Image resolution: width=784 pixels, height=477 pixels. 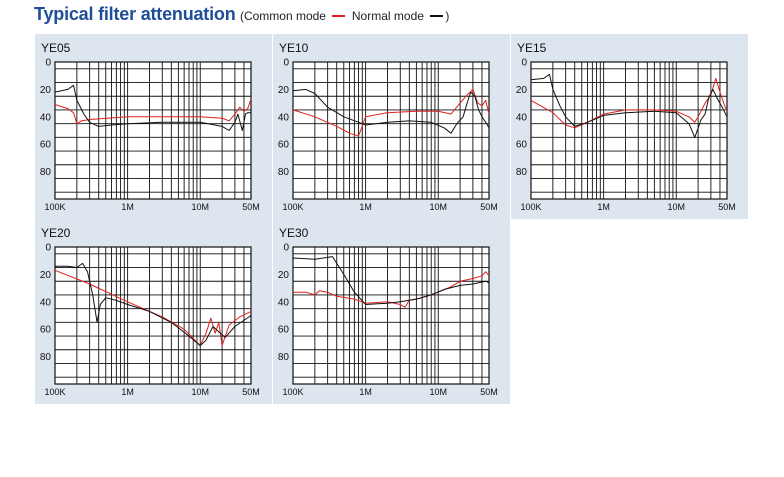 What do you see at coordinates (294, 48) in the screenshot?
I see `chart-title: YE10` at bounding box center [294, 48].